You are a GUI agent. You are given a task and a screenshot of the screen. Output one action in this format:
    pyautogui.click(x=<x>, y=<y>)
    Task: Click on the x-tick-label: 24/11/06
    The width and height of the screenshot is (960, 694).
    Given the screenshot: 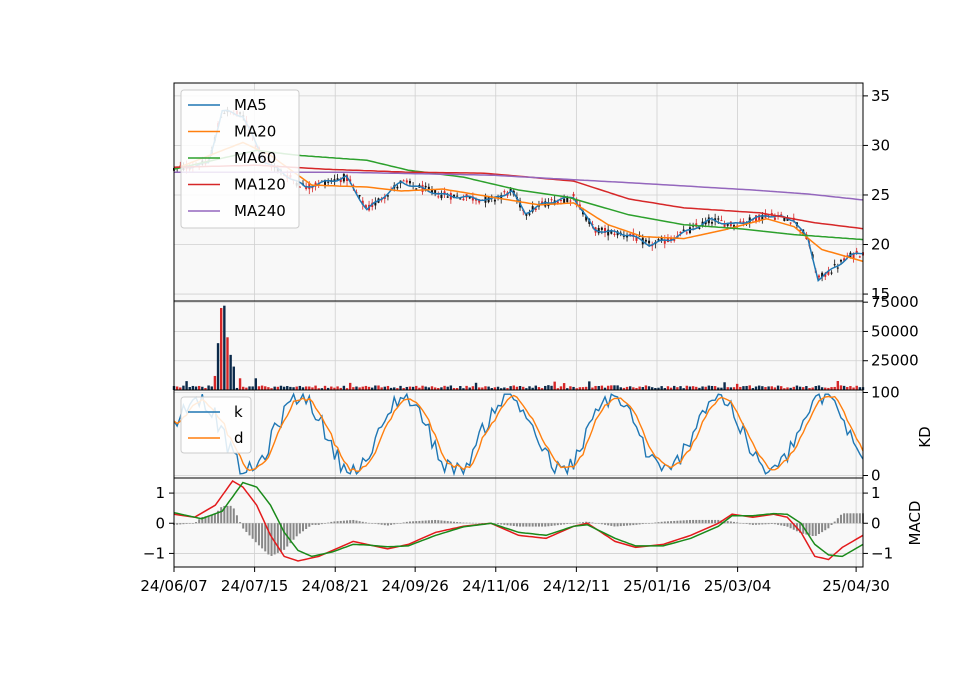 What is the action you would take?
    pyautogui.click(x=495, y=586)
    